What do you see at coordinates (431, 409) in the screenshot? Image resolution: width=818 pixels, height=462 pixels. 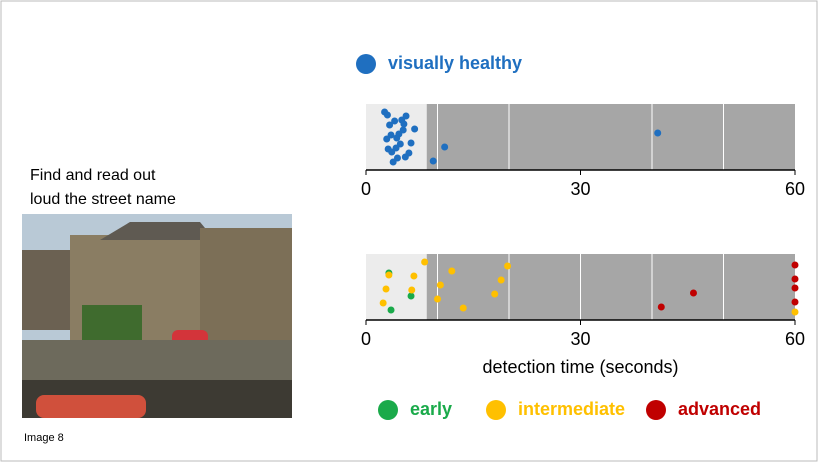 I see `legend-label: early` at bounding box center [431, 409].